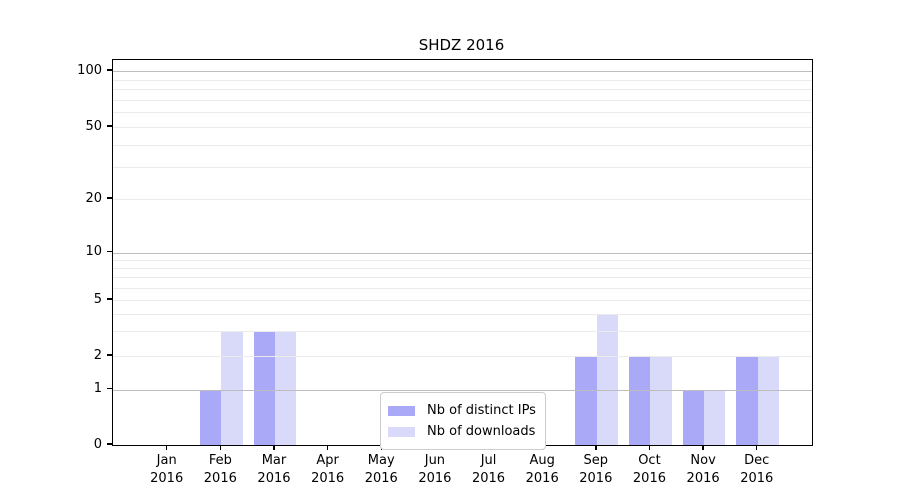  What do you see at coordinates (715, 417) in the screenshot?
I see `bar-downloads-nov` at bounding box center [715, 417].